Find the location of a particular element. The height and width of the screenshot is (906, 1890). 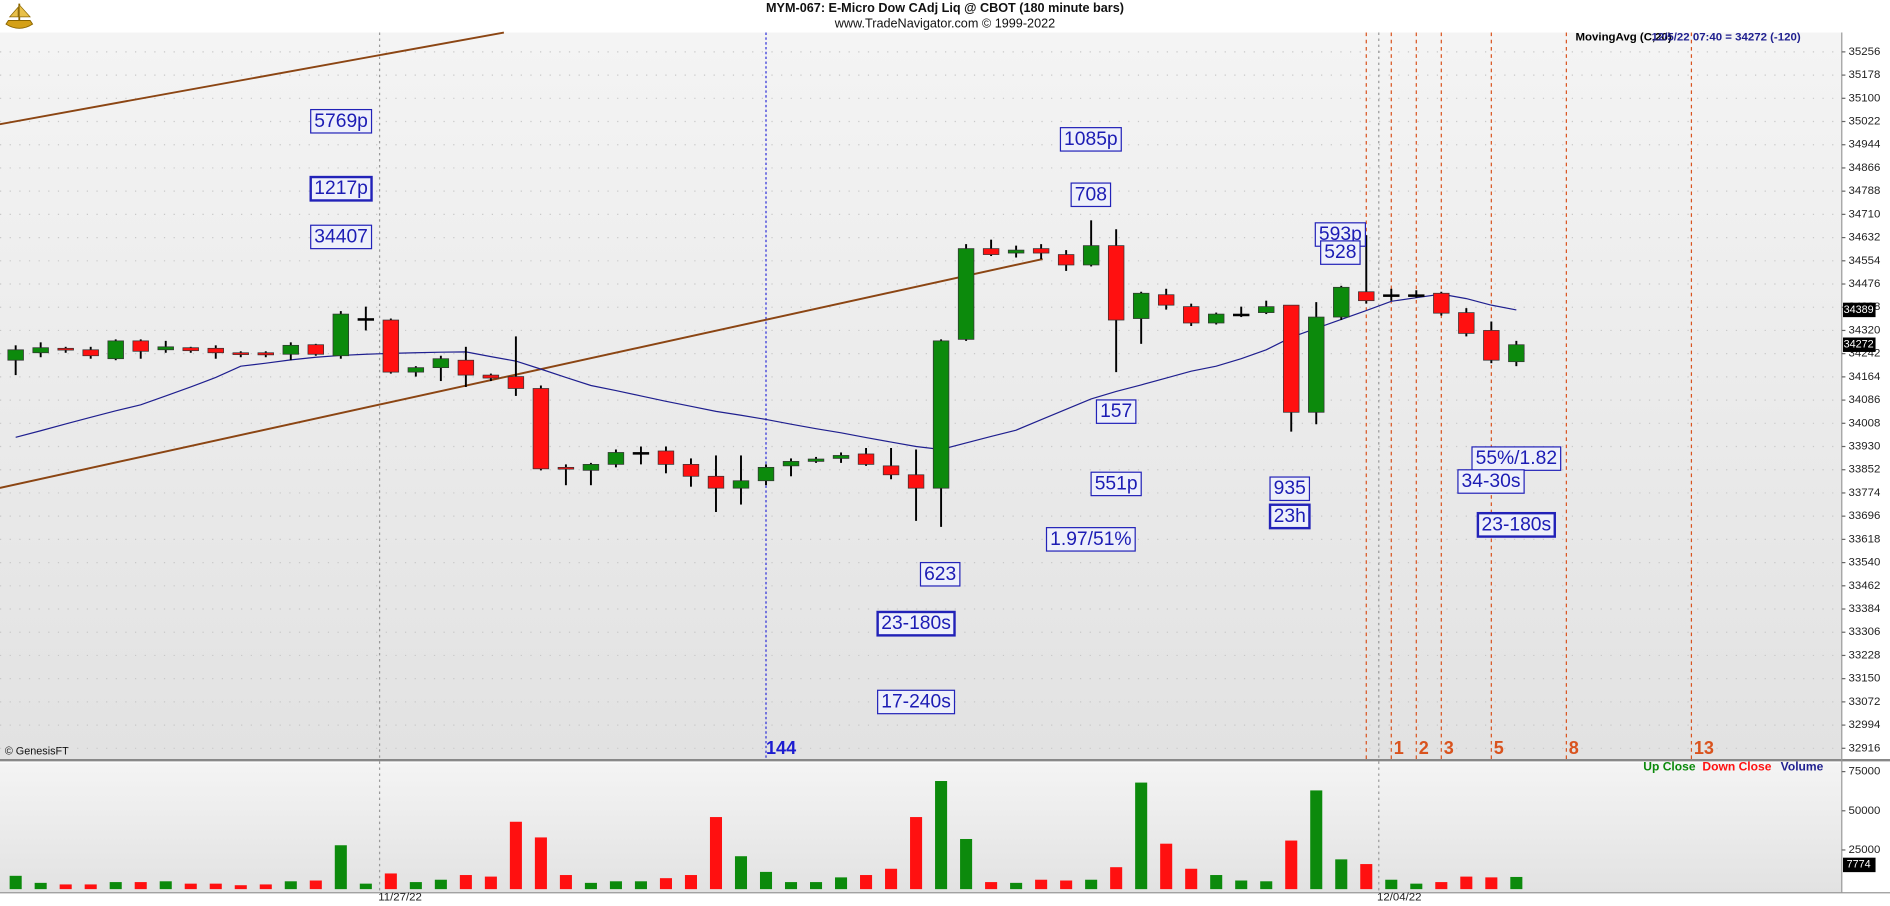

annotation: 1.97/51% is located at coordinates (1090, 539).